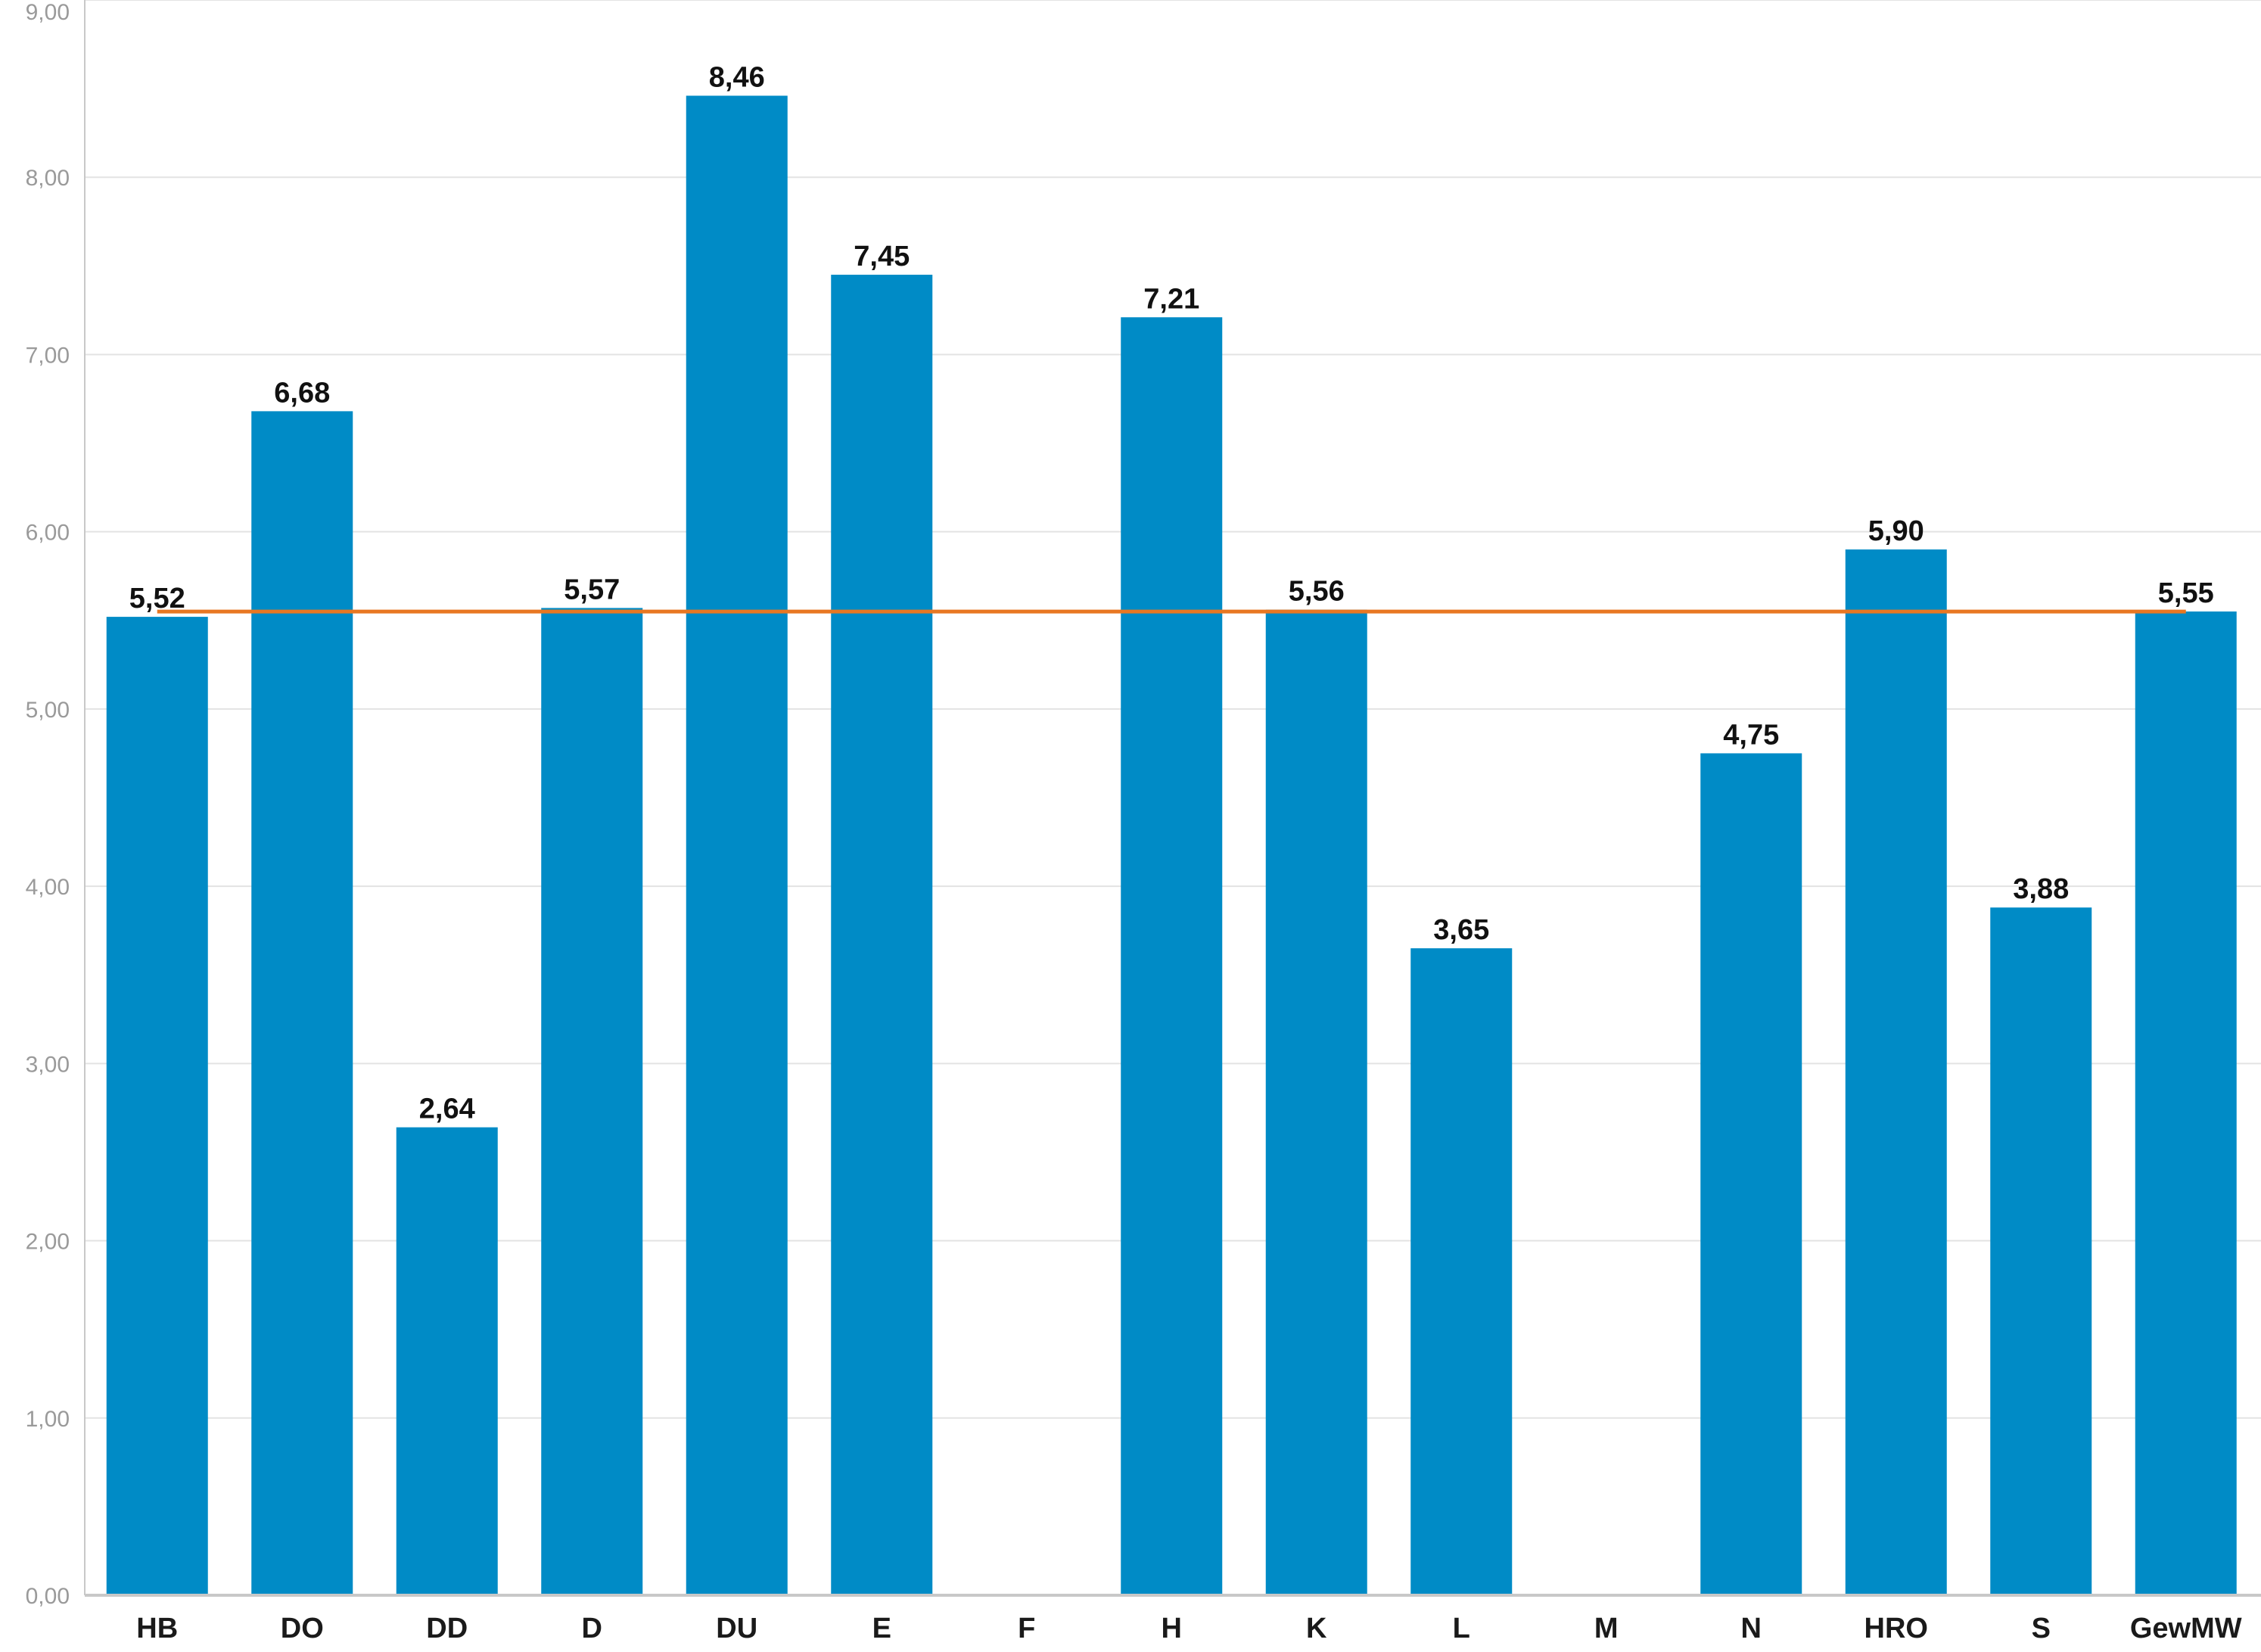 Image resolution: width=2261 pixels, height=1652 pixels. I want to click on y-tick-label: 1,00, so click(48, 1419).